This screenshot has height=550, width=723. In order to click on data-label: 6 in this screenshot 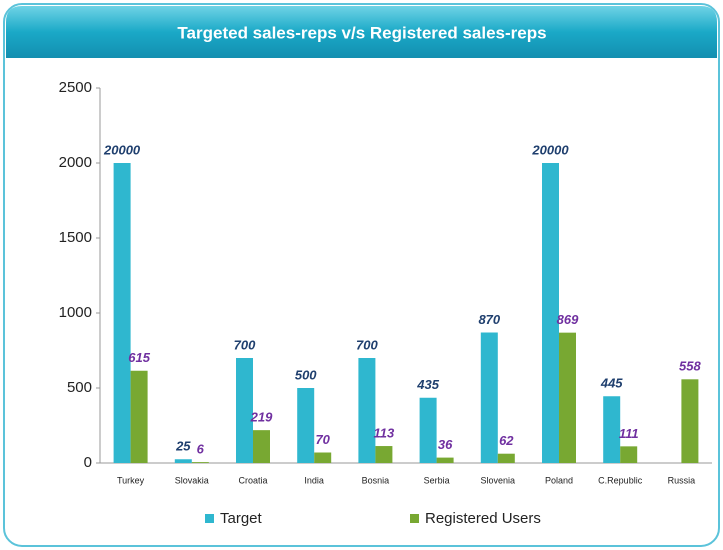, I will do `click(201, 449)`.